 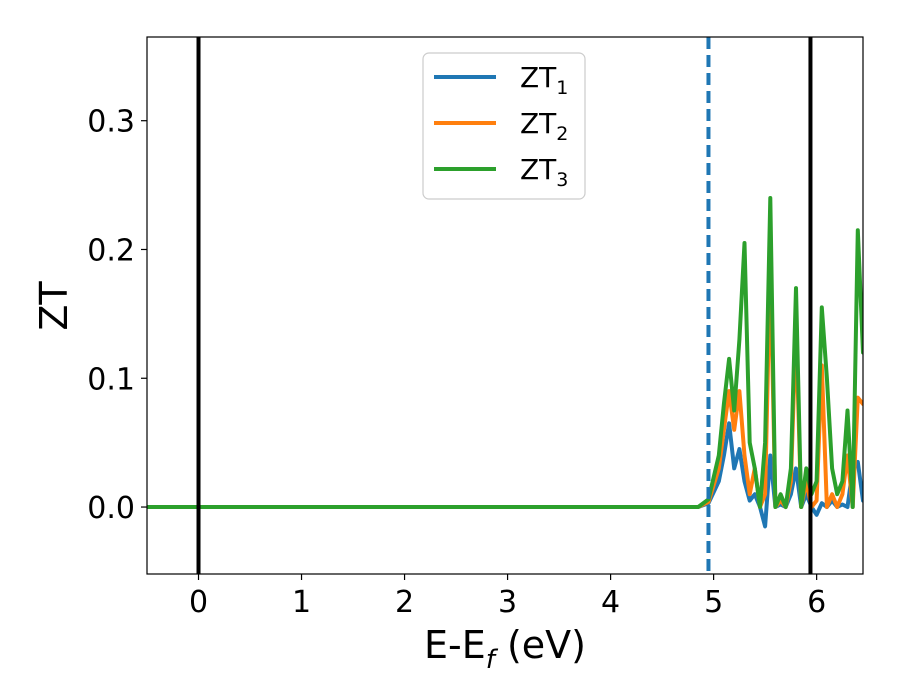 What do you see at coordinates (540, 645) in the screenshot?
I see `x-axis-title-unit: (eV)` at bounding box center [540, 645].